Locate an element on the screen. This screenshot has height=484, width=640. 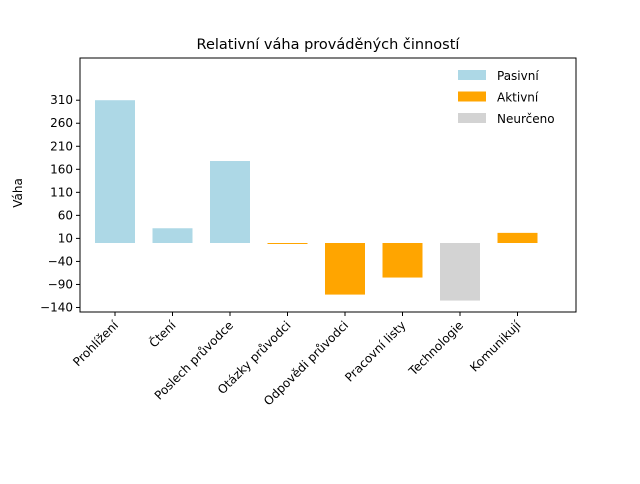
y-tick-label: 160 is located at coordinates (61, 169).